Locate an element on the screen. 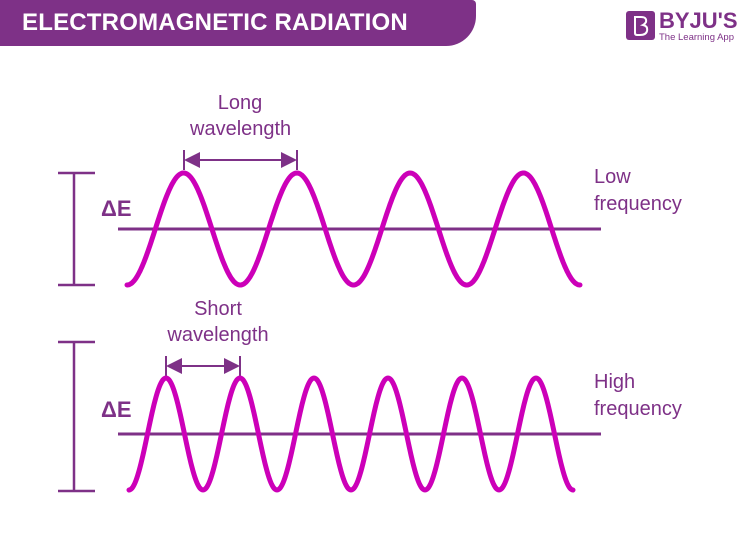 The height and width of the screenshot is (541, 750). low-frequency-label: Low frequency is located at coordinates (638, 191).